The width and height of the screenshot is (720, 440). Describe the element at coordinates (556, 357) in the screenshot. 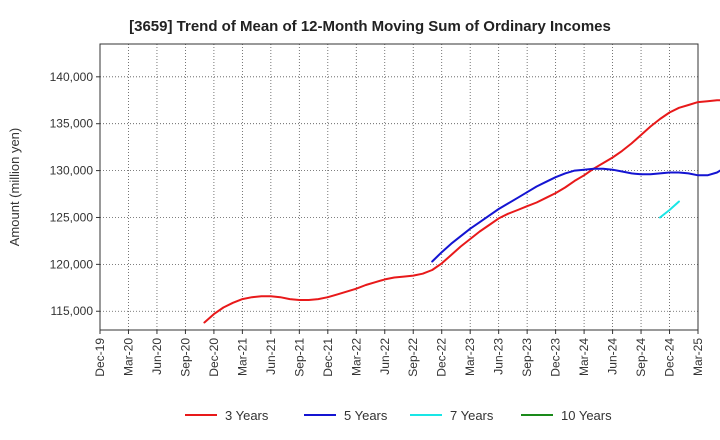

I see `x-tick-label: Dec-23` at that location.